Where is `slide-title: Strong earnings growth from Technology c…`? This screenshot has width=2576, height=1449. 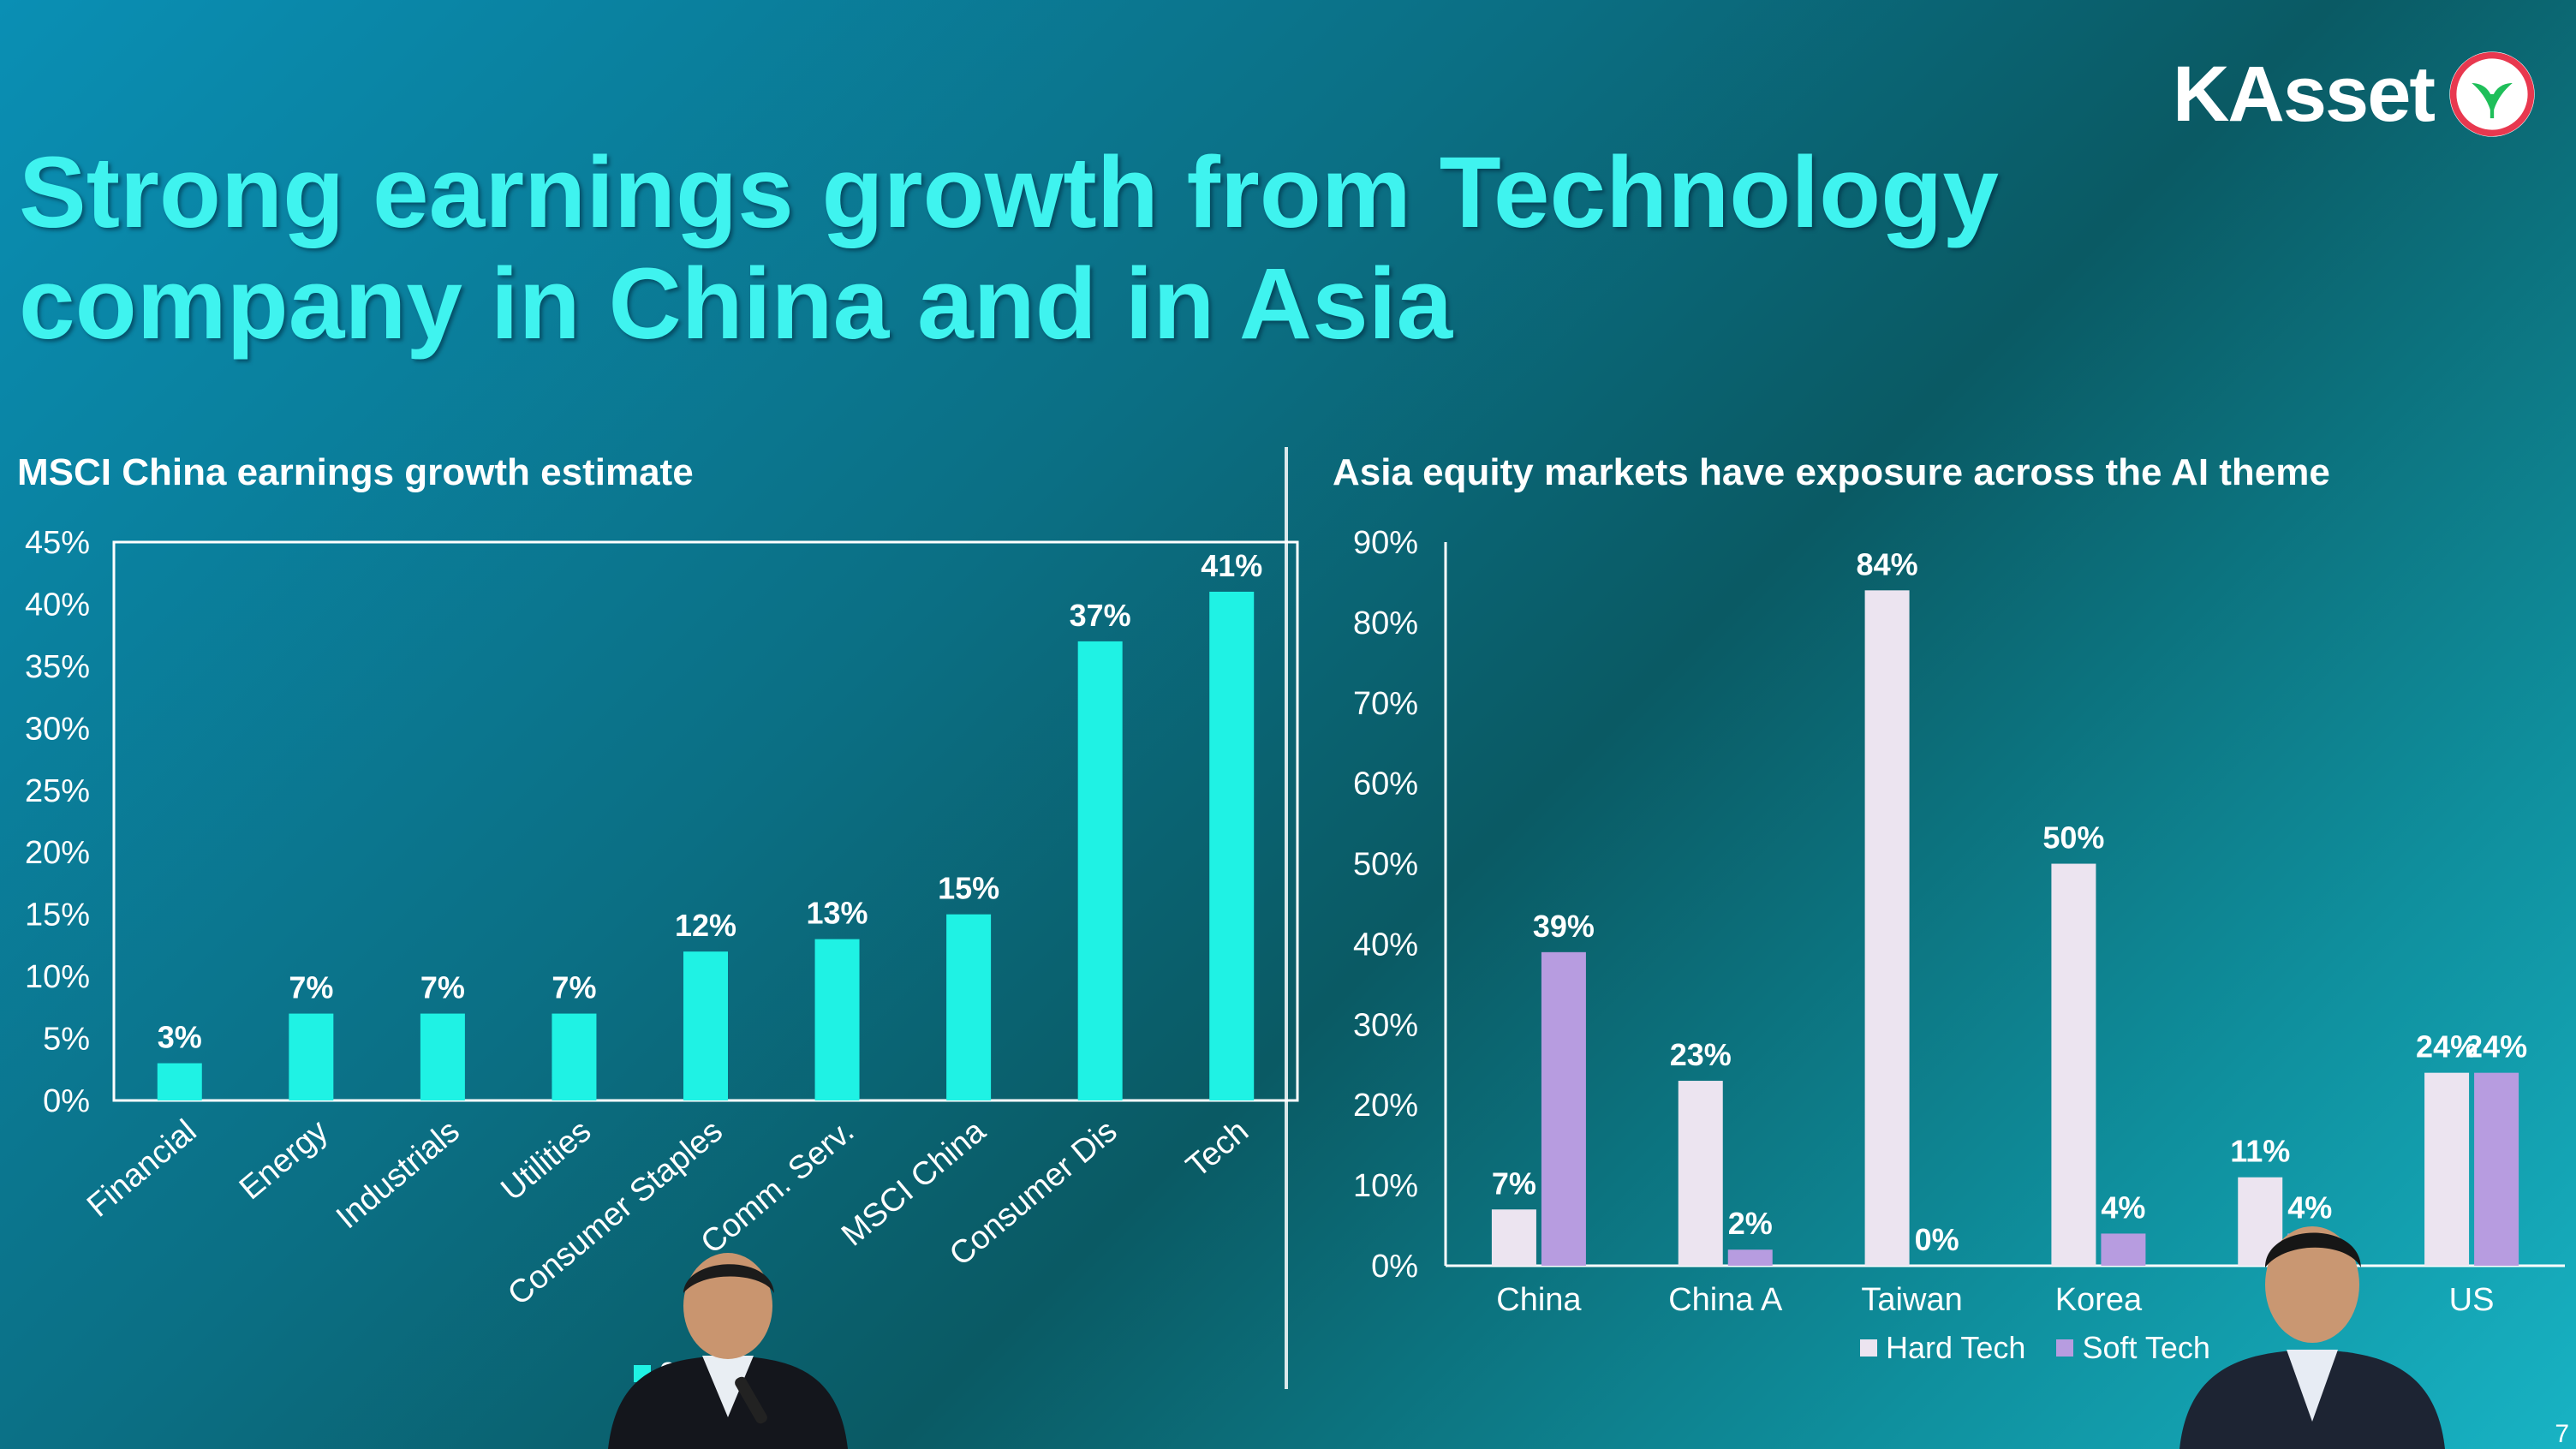 slide-title: Strong earnings growth from Technology c… is located at coordinates (1009, 248).